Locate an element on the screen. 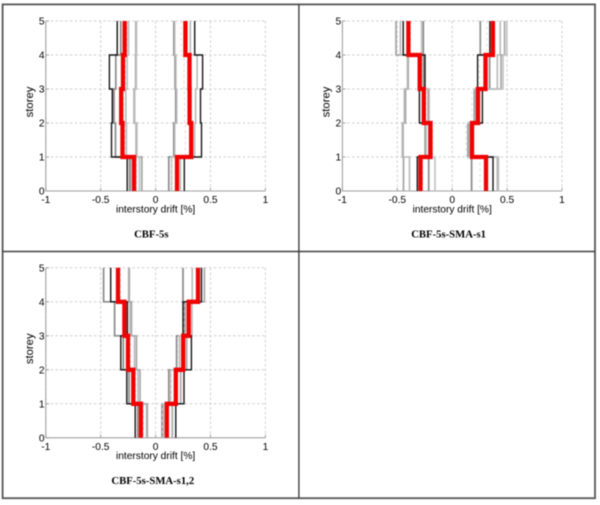  svg-text: CBF-5s-SMA-s1 is located at coordinates (448, 234).